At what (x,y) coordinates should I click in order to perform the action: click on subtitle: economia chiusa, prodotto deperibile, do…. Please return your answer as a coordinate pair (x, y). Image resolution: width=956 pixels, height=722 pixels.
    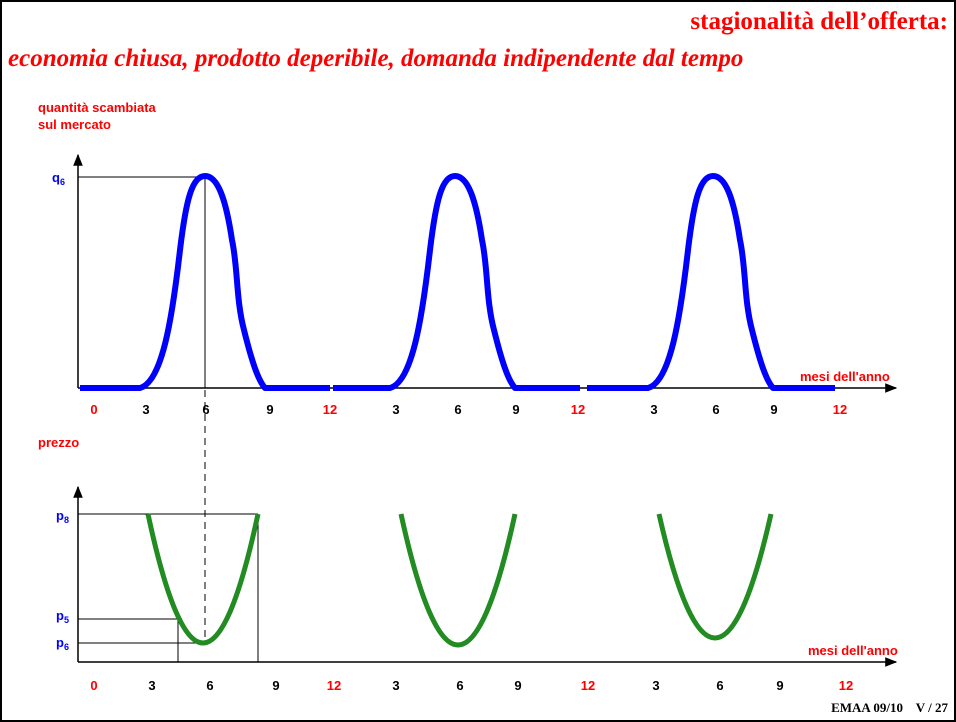
    Looking at the image, I should click on (375, 58).